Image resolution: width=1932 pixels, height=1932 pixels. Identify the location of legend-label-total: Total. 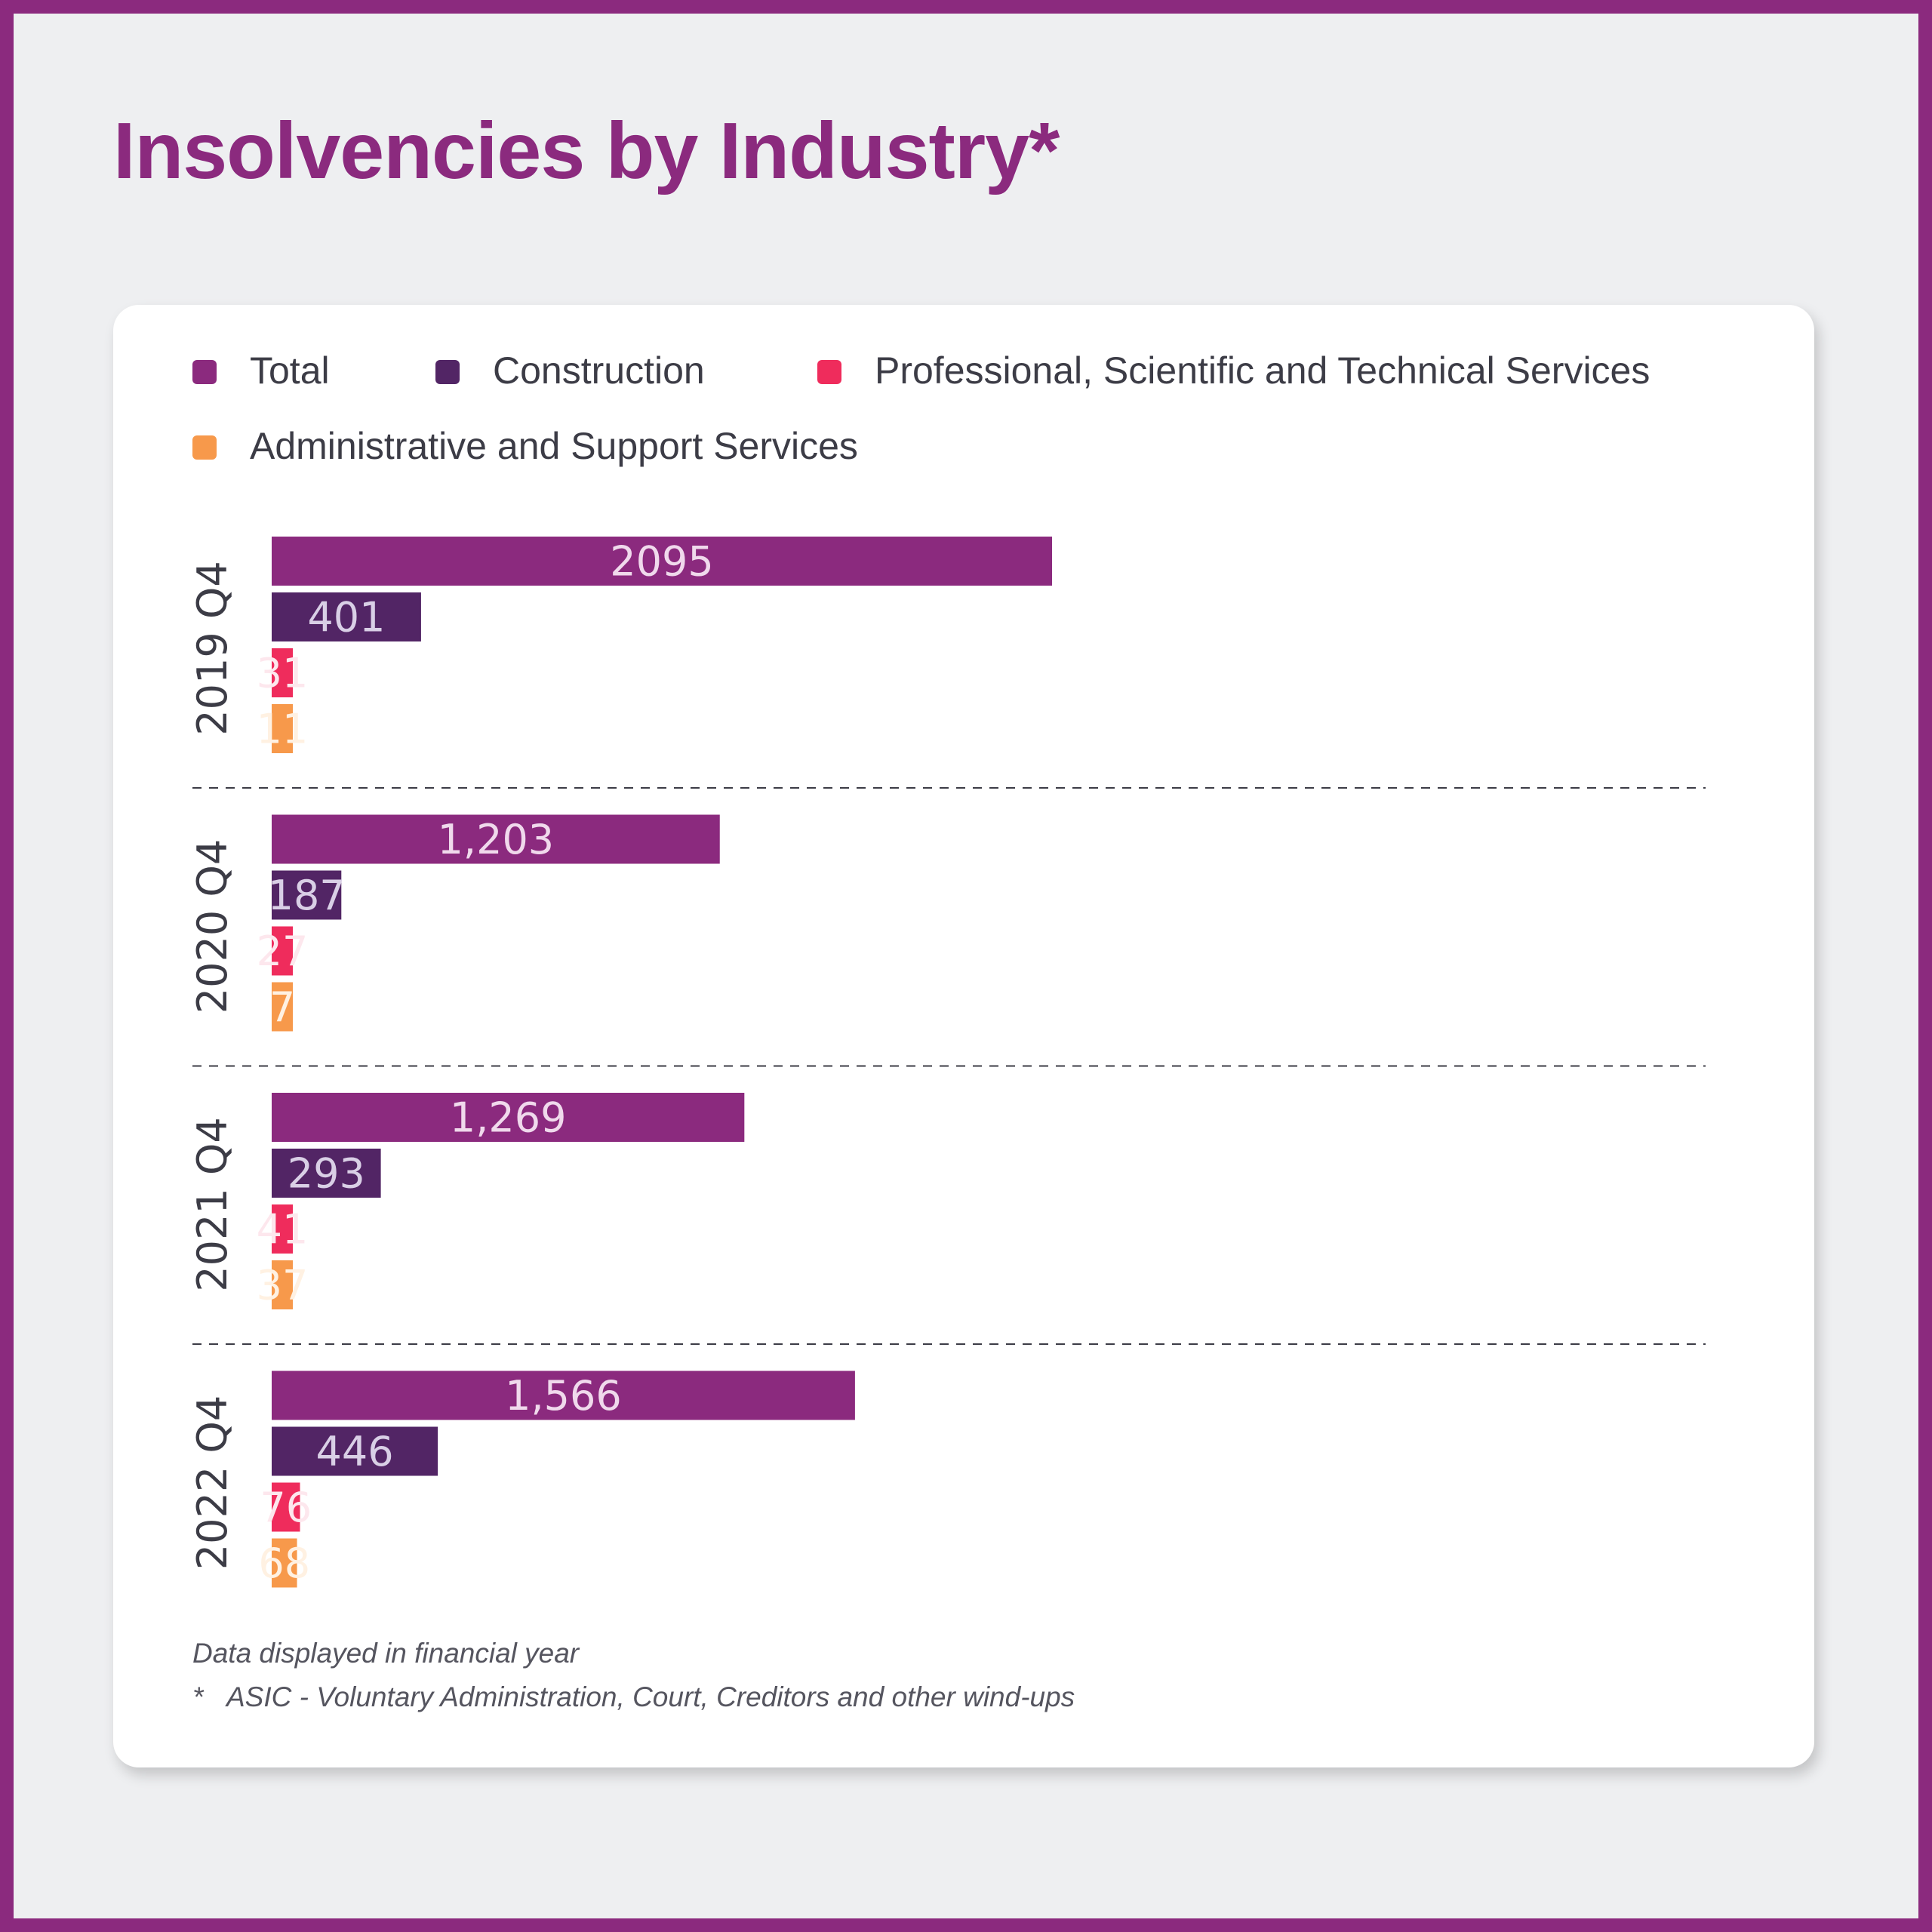
(290, 370).